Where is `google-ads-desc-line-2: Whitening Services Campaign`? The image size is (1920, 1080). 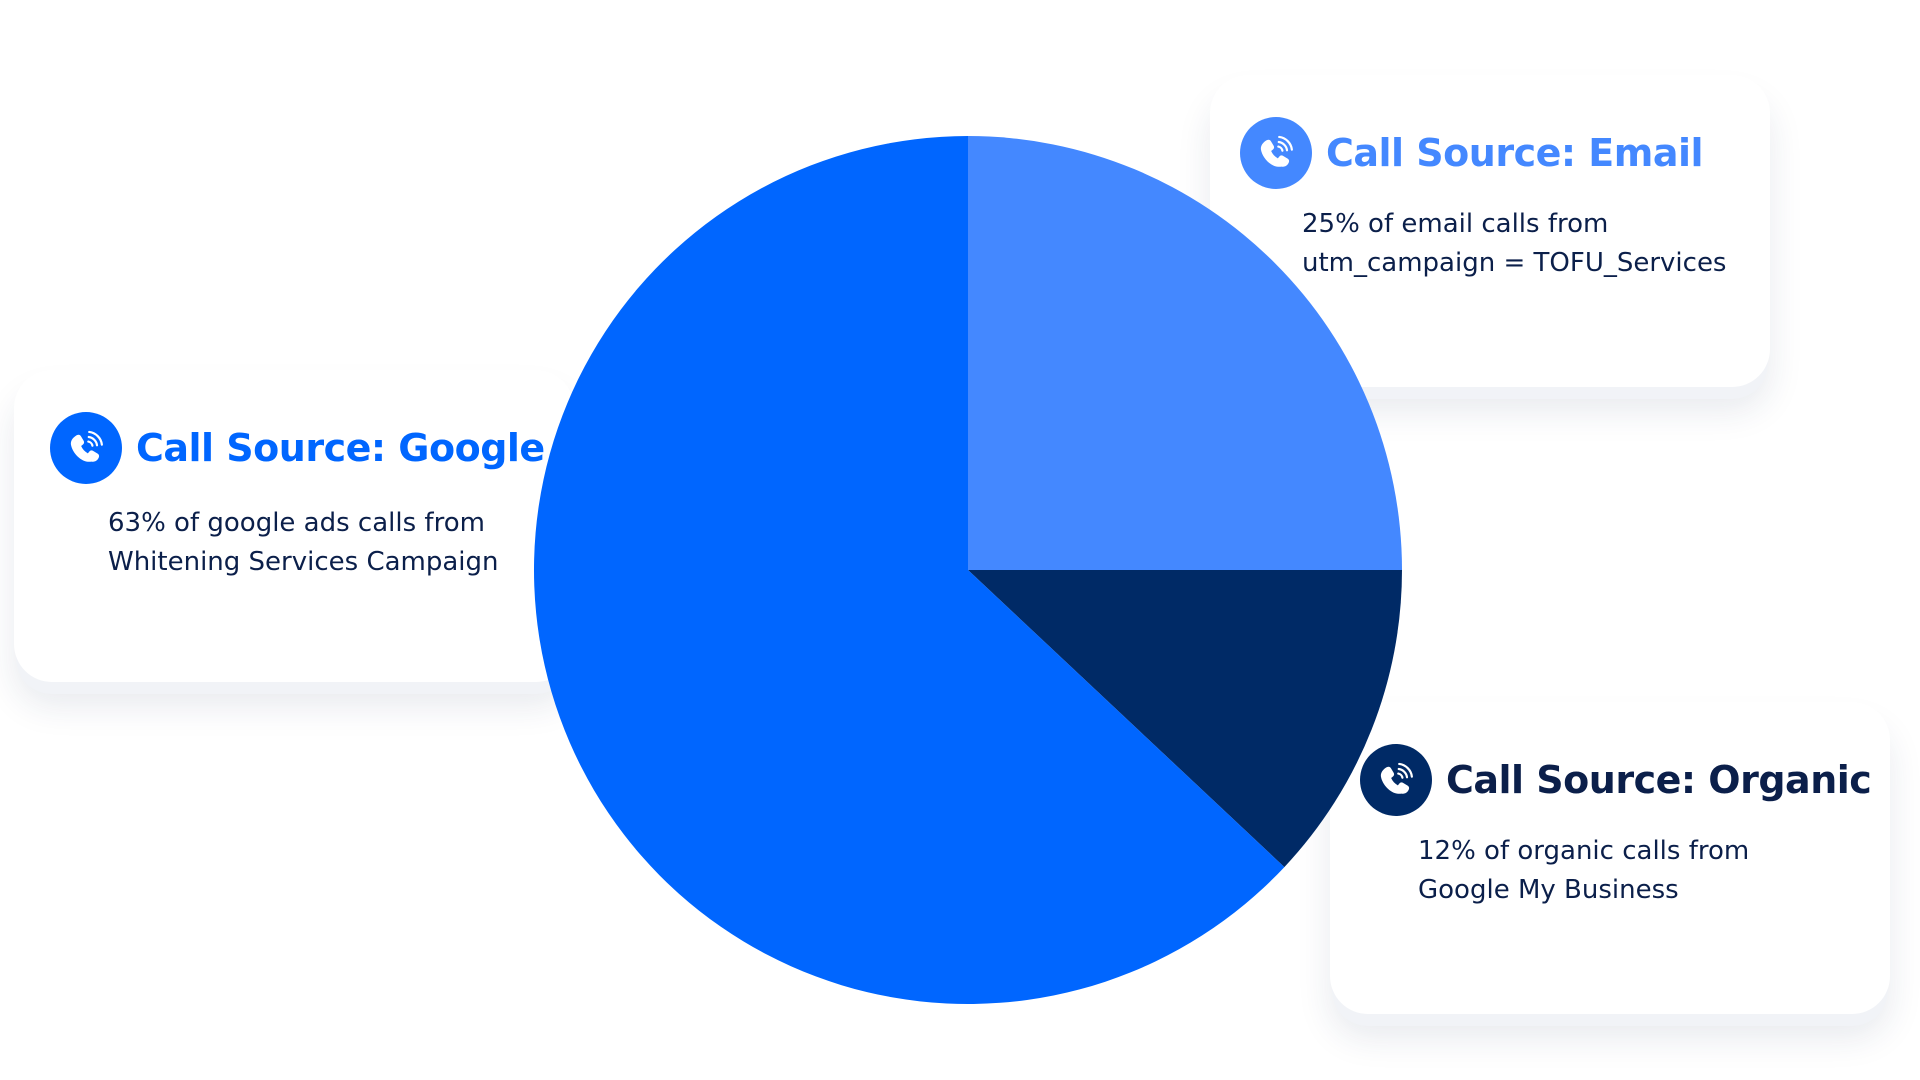
google-ads-desc-line-2: Whitening Services Campaign is located at coordinates (303, 562).